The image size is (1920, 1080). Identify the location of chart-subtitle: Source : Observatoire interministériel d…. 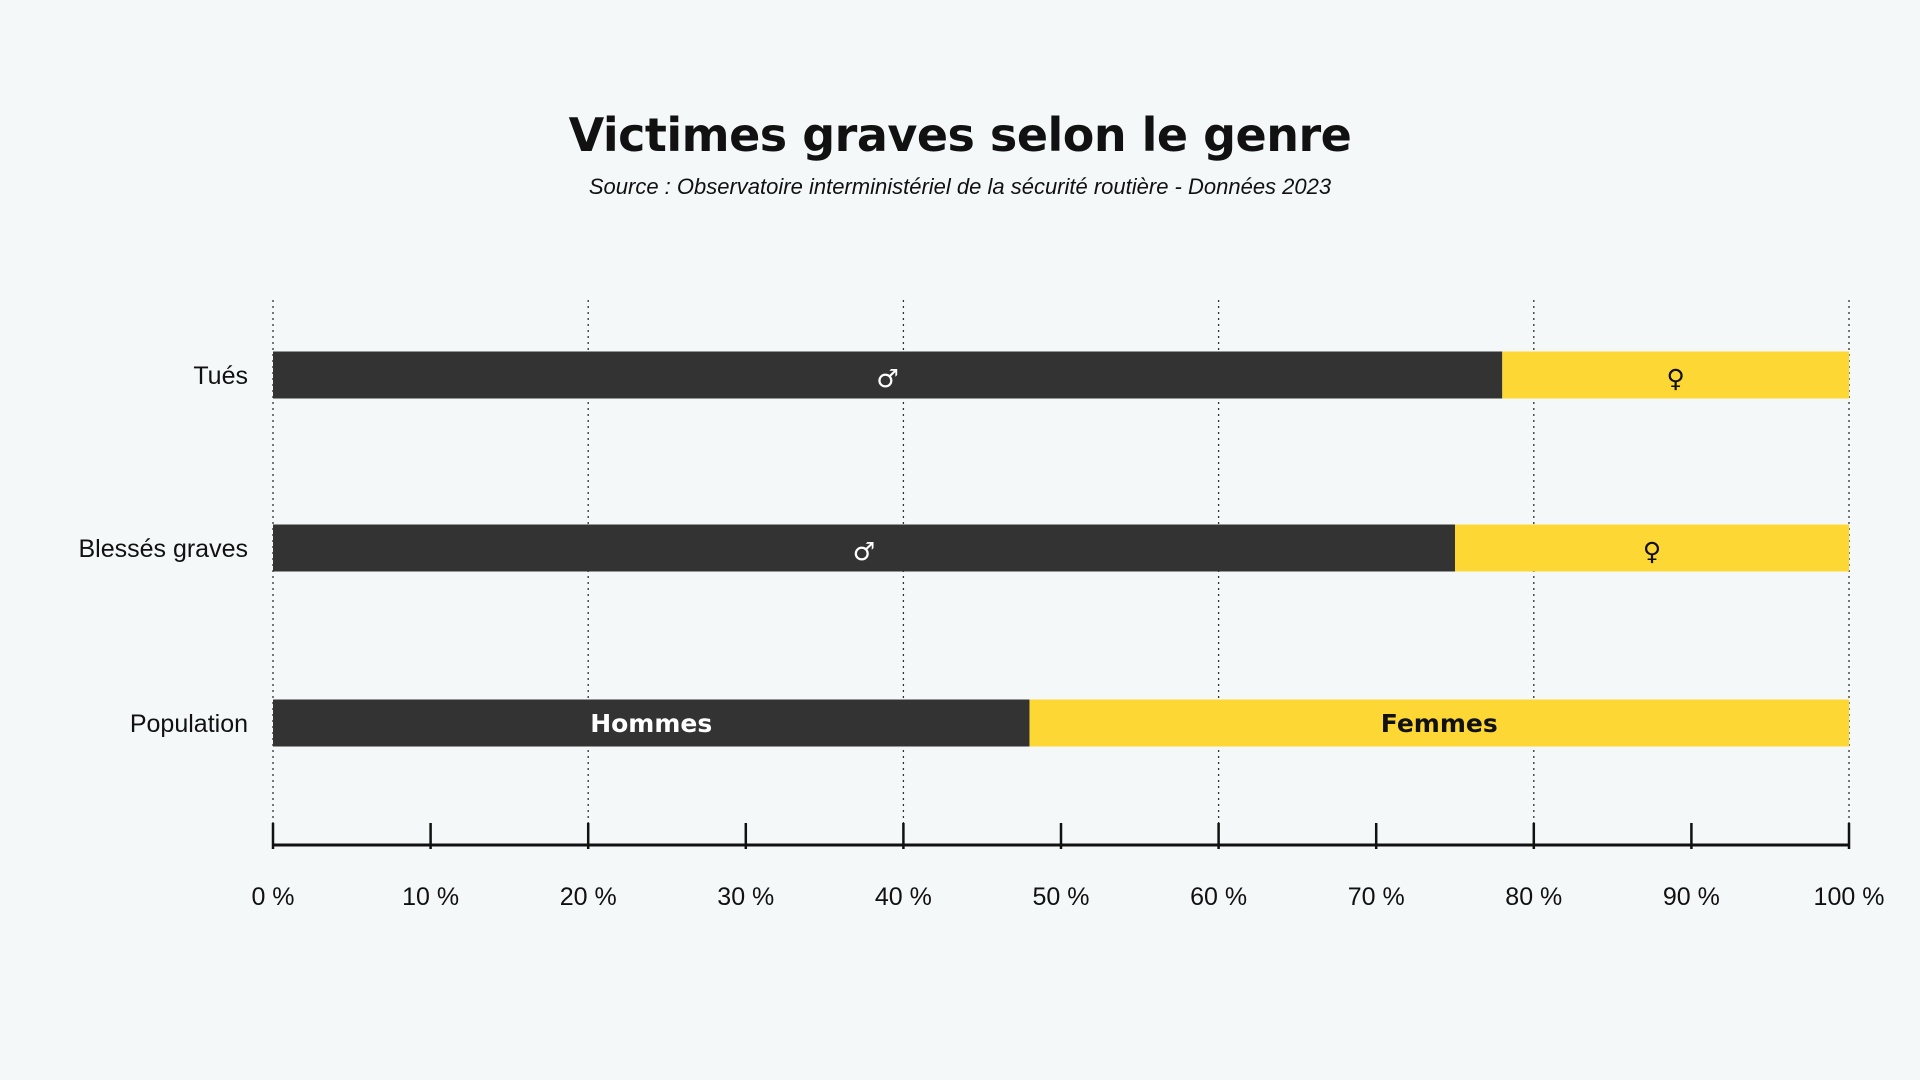
(960, 186).